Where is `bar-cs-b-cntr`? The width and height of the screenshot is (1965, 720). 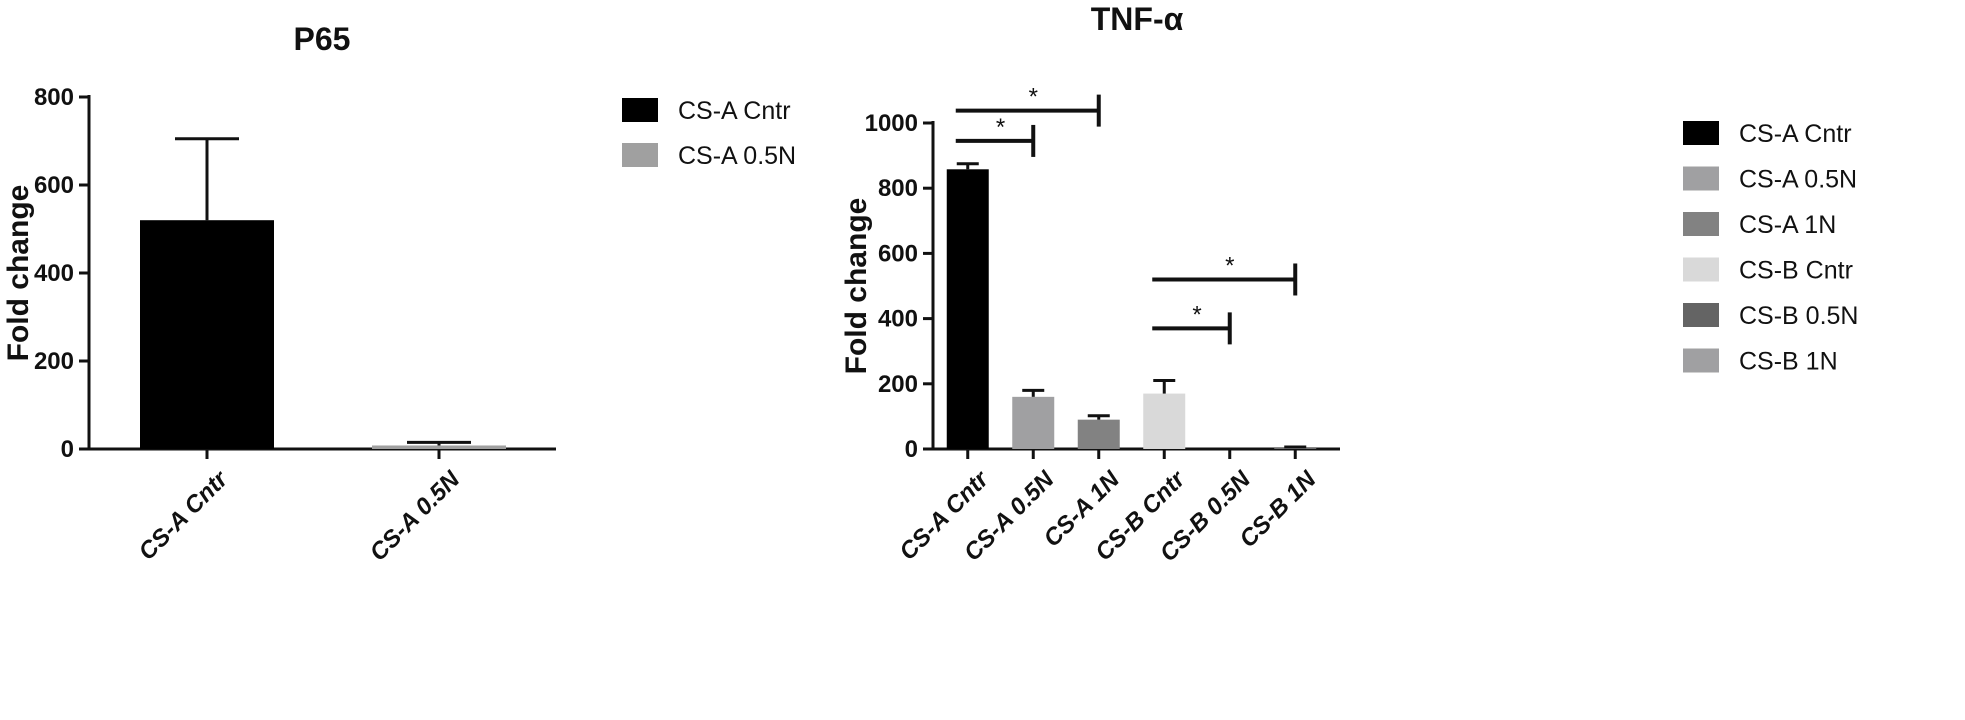
bar-cs-b-cntr is located at coordinates (1164, 421).